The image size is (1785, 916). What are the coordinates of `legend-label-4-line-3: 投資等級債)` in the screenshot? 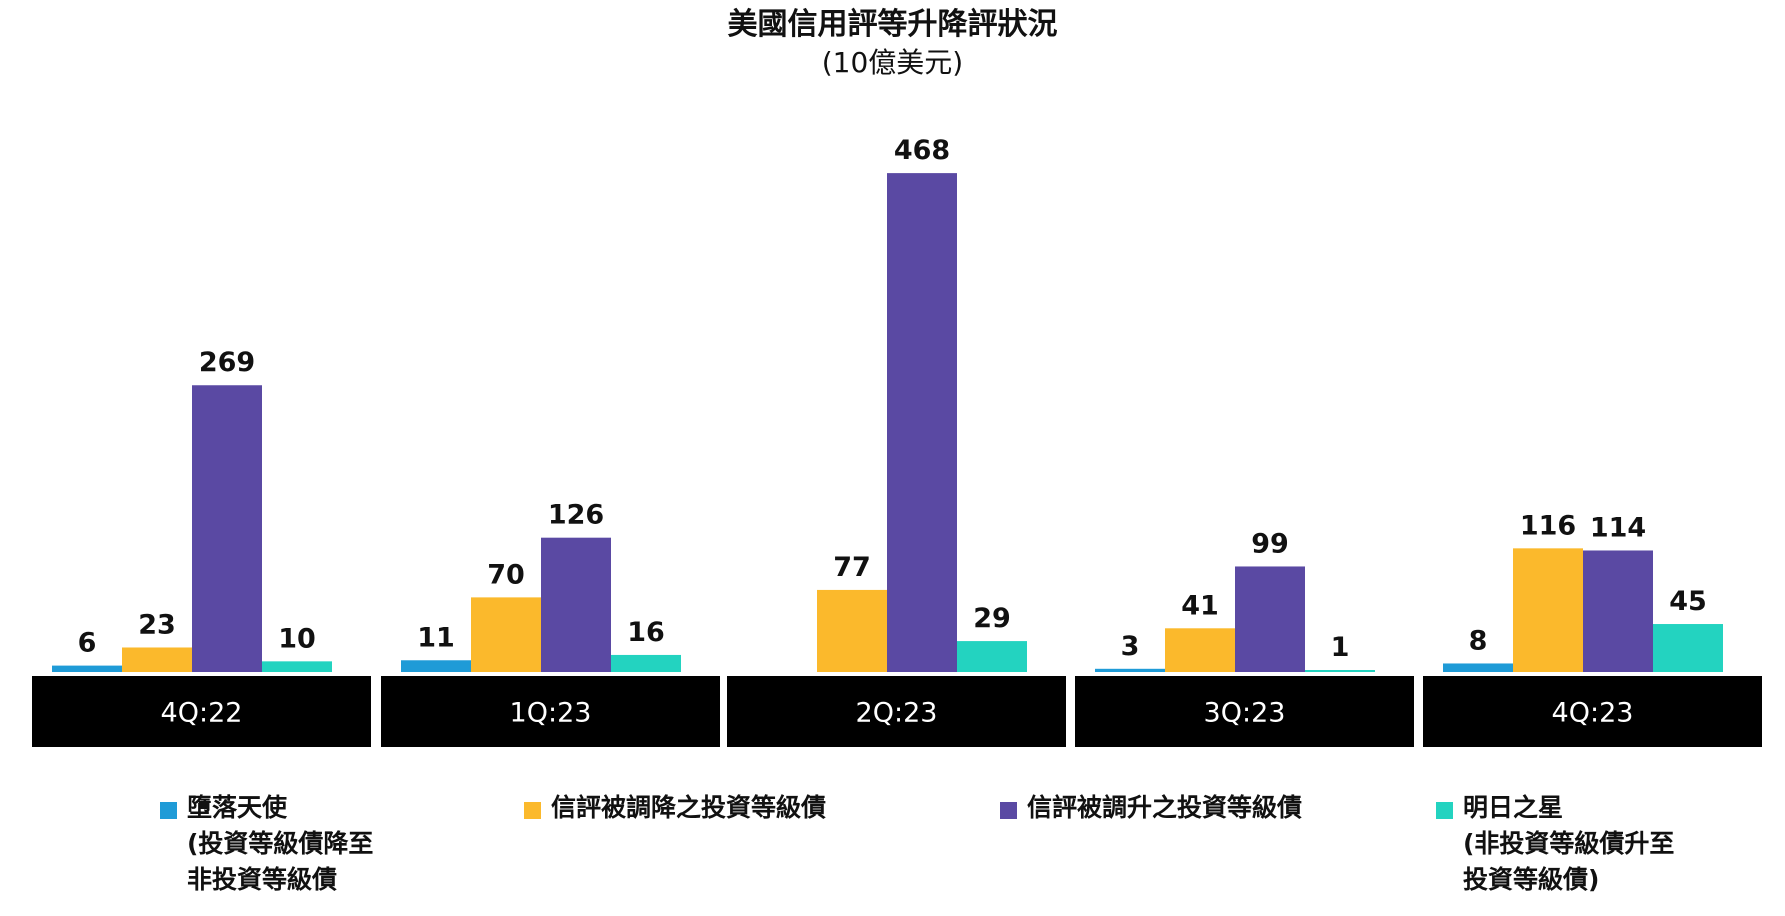 It's located at (1531, 879).